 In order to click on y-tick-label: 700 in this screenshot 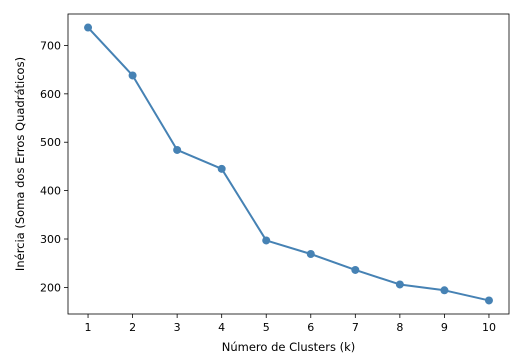, I will do `click(50, 45)`.